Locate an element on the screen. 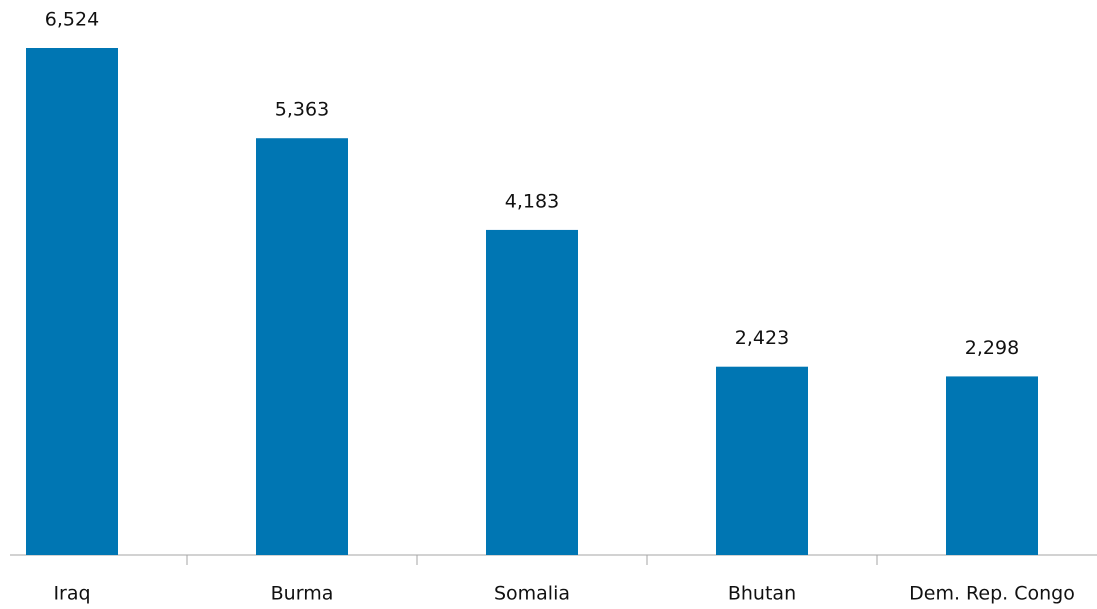 This screenshot has width=1097, height=609. value-label: 4,183 is located at coordinates (532, 201).